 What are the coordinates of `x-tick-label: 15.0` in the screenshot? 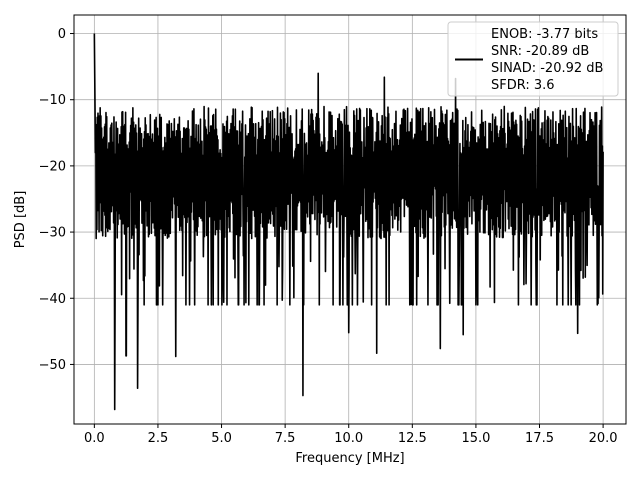 It's located at (475, 438).